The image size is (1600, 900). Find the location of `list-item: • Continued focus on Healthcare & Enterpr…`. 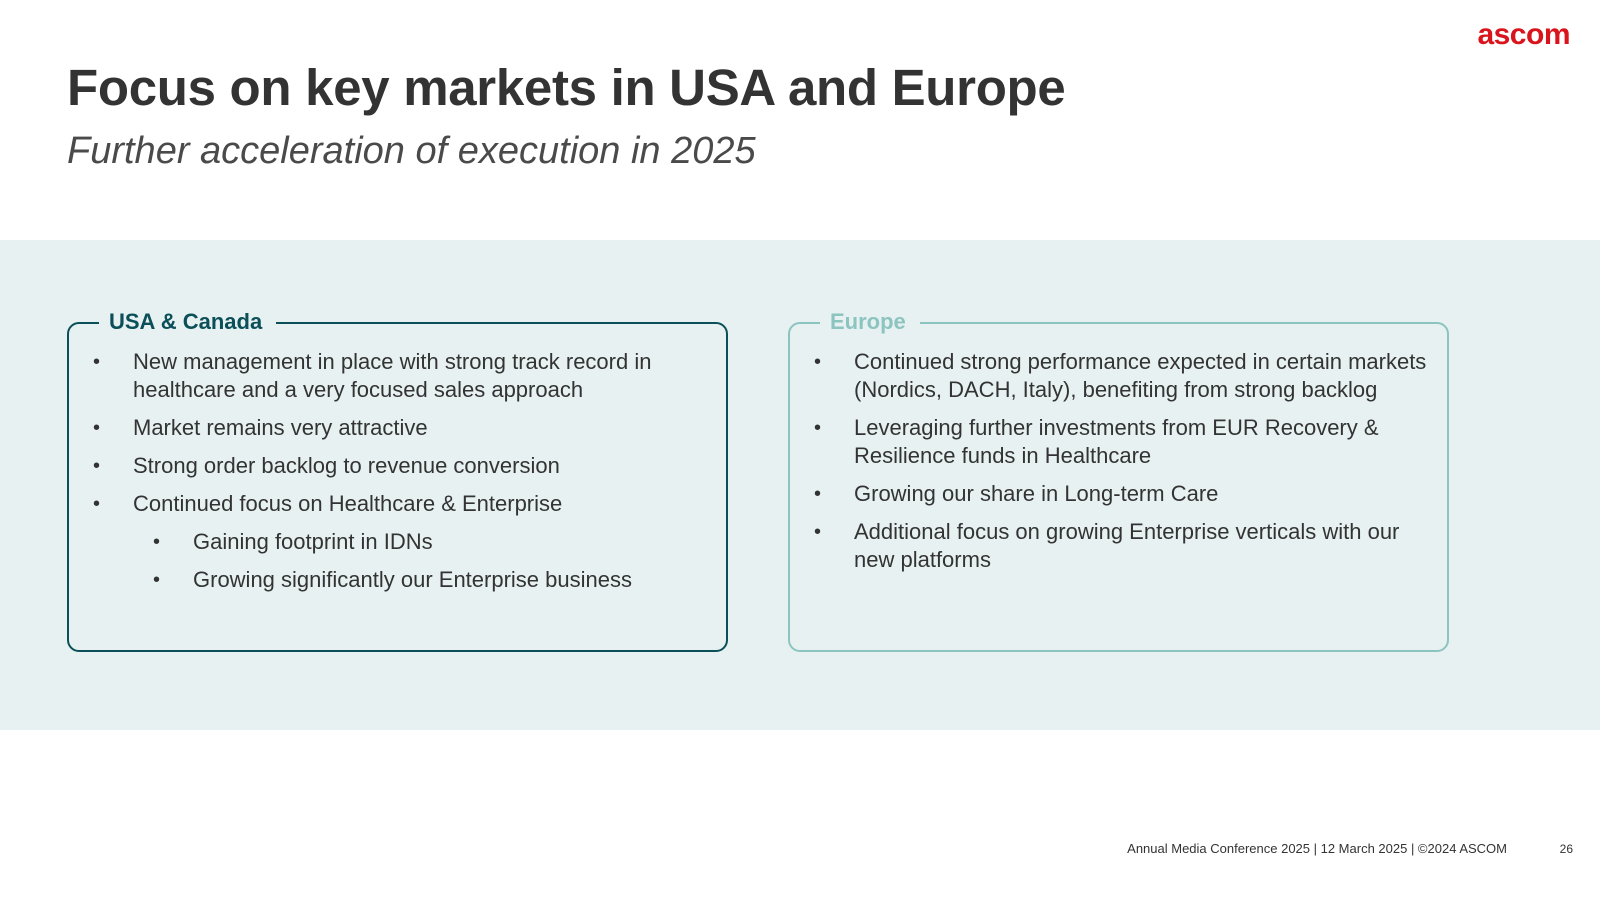

list-item: • Continued focus on Healthcare & Enterpr… is located at coordinates (391, 504).